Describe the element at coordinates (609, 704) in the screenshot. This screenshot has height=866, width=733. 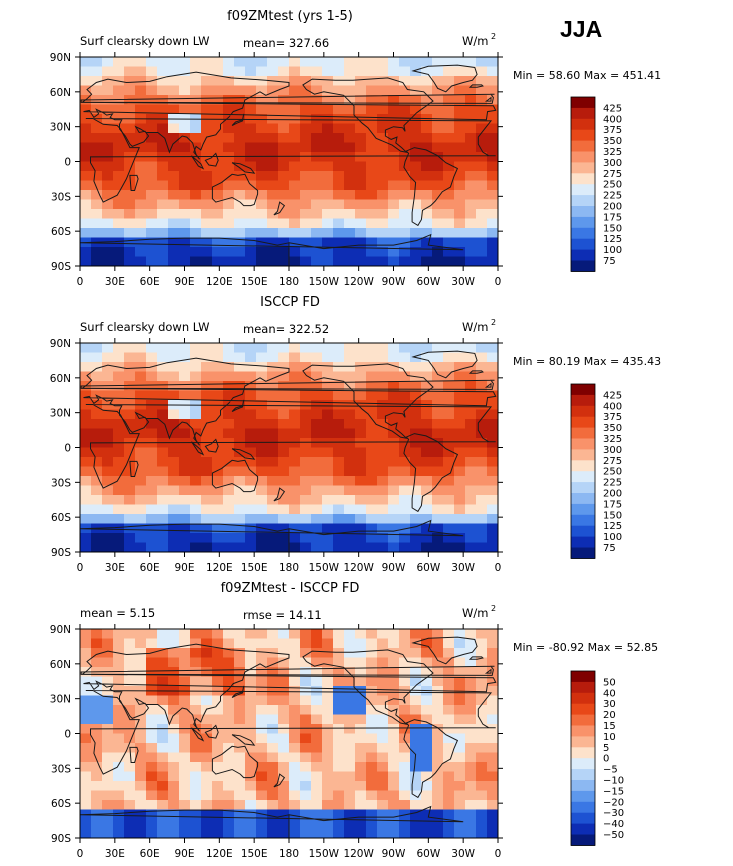
I see `colorbar-label: 30` at that location.